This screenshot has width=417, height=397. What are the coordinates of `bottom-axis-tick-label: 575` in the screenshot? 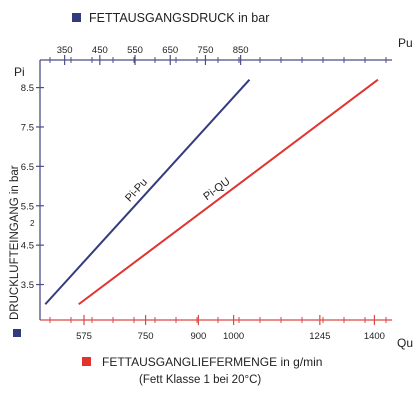 It's located at (84, 336).